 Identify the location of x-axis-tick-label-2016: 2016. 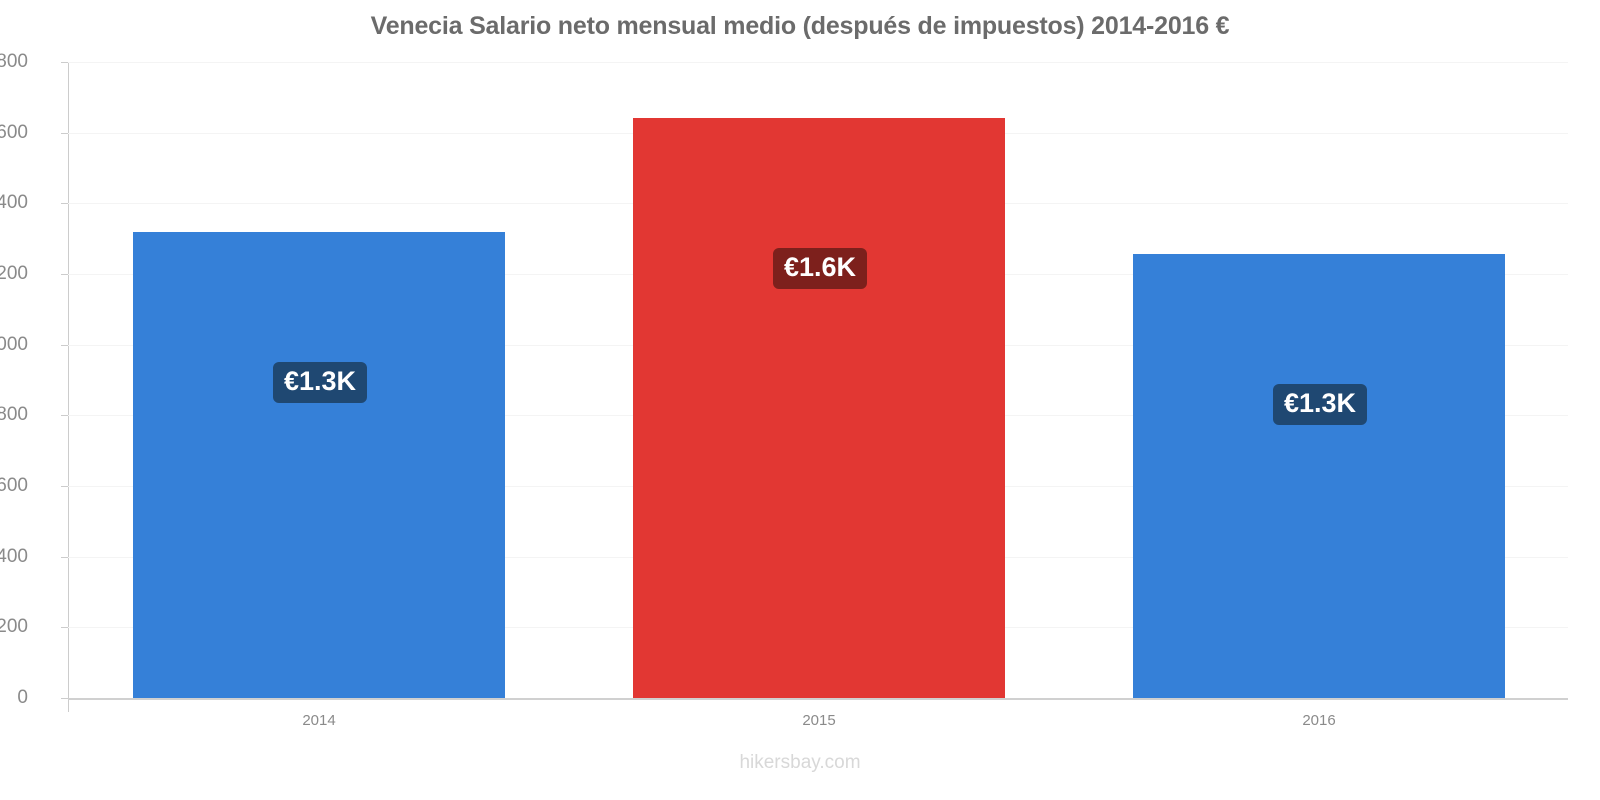
(1319, 720).